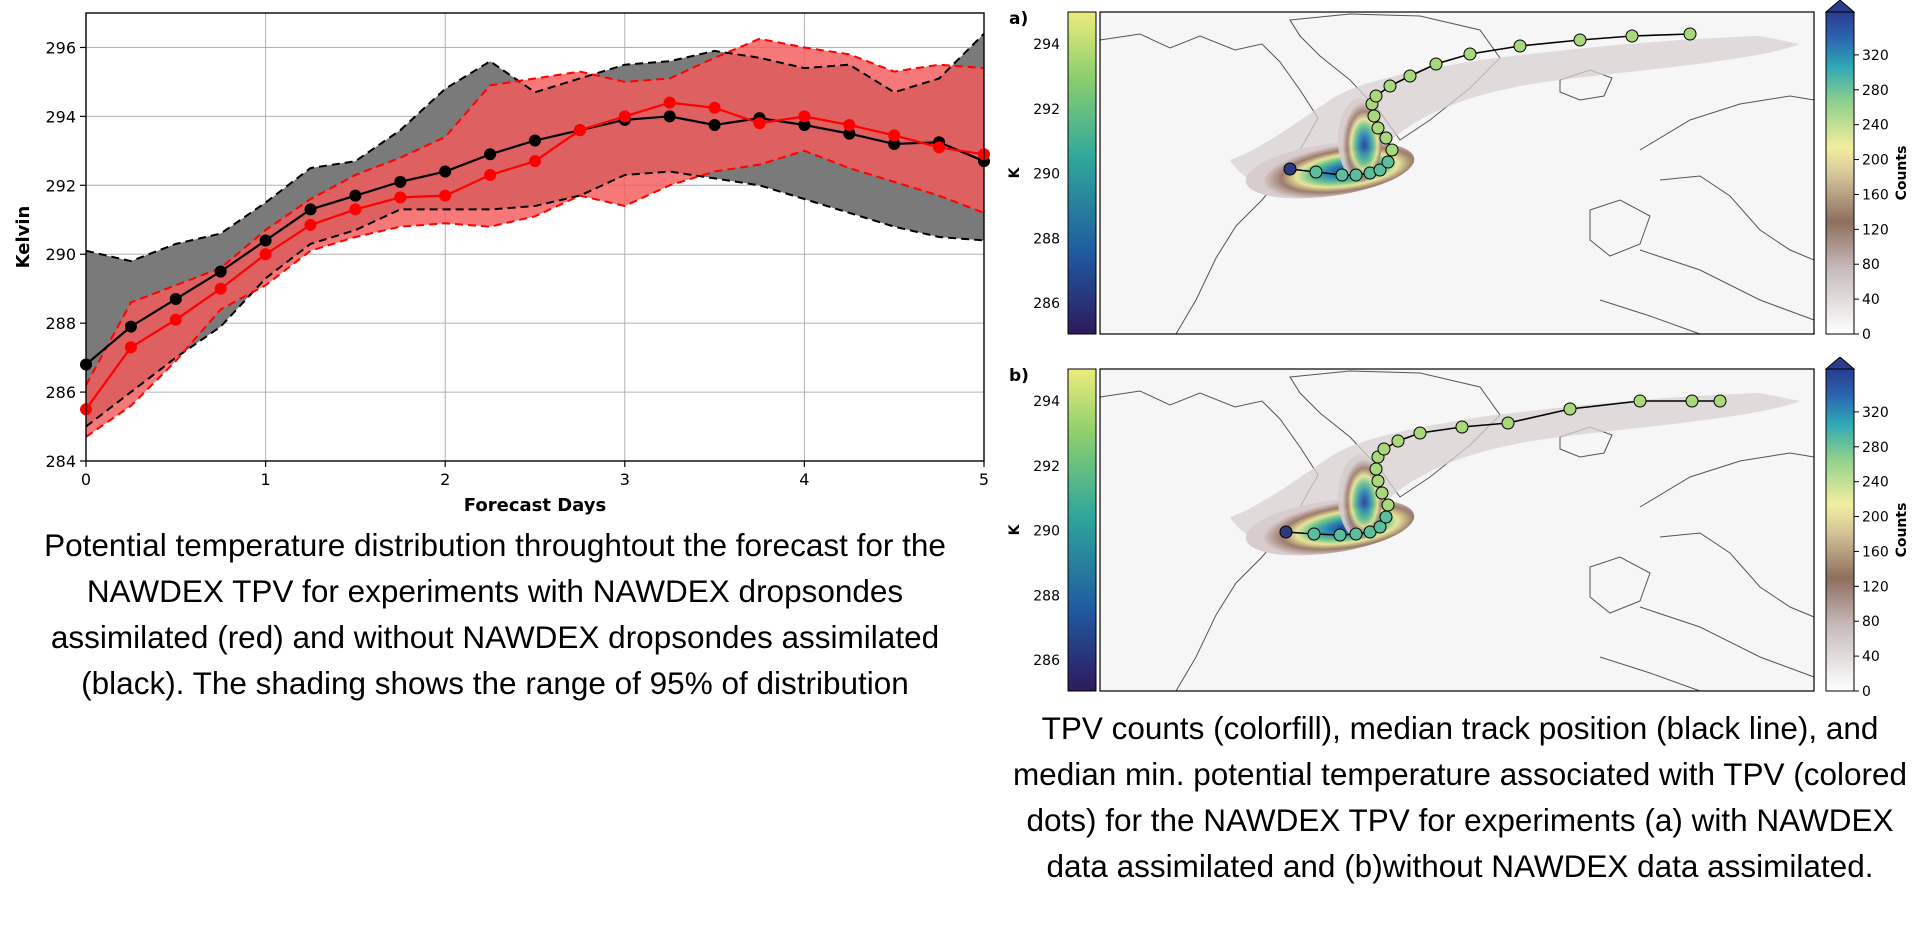 The height and width of the screenshot is (934, 1920). Describe the element at coordinates (804, 479) in the screenshot. I see `x-tick-label: 4` at that location.